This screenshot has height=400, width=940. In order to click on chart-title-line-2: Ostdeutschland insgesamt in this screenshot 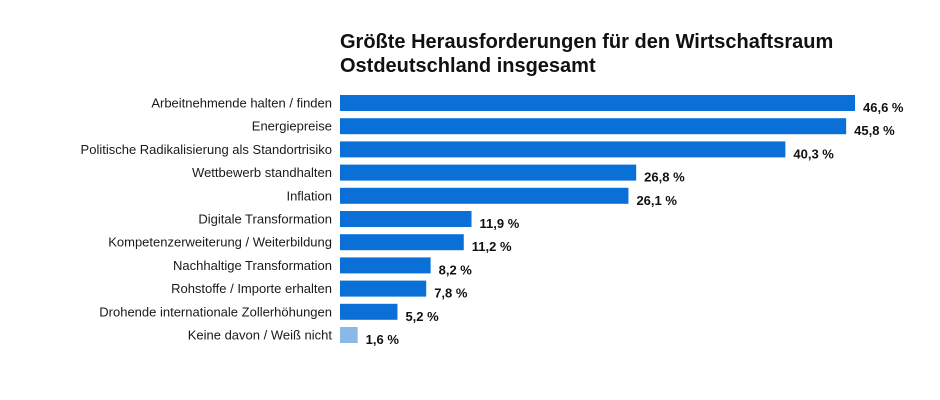, I will do `click(468, 66)`.